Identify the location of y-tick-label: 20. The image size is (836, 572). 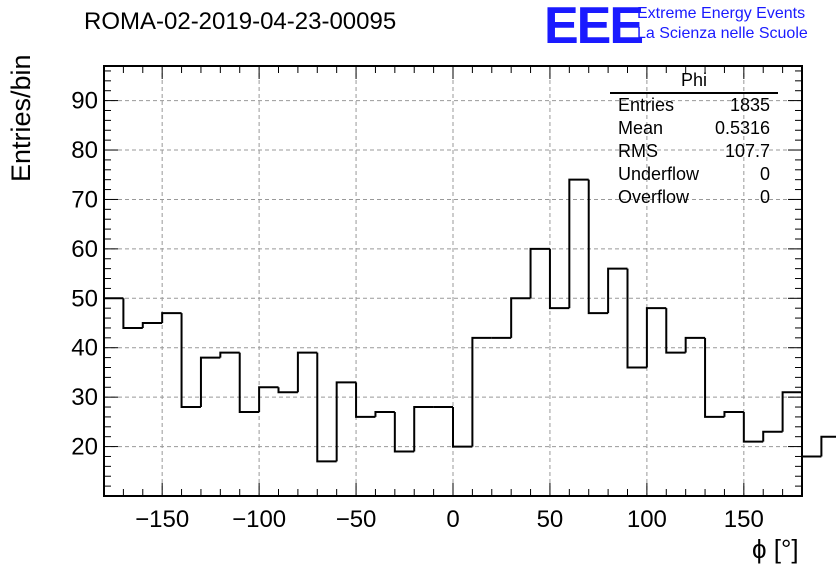
(84, 447).